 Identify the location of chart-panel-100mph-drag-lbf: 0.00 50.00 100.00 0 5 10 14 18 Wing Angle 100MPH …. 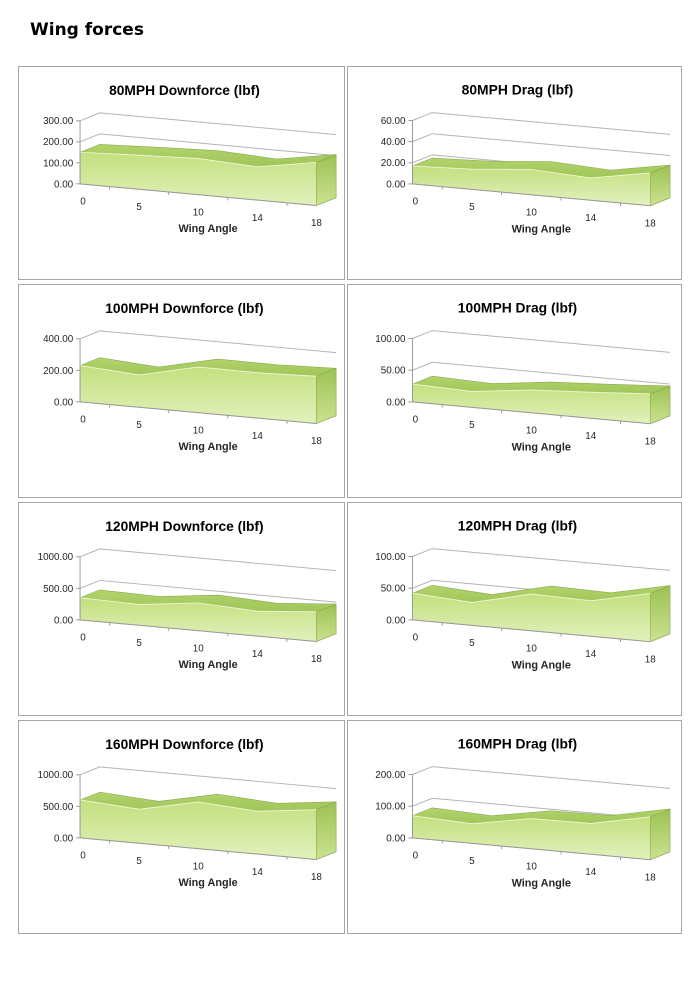
(514, 391).